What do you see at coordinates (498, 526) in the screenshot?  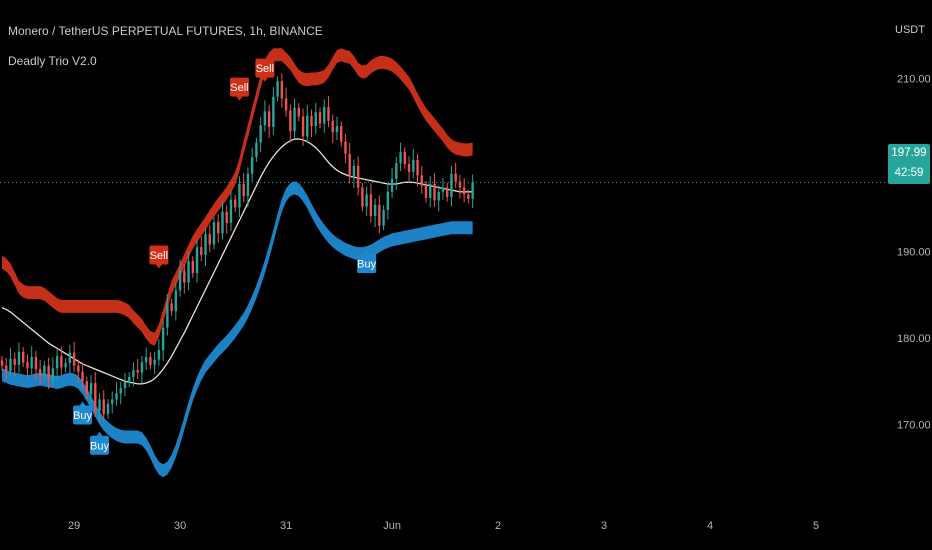 I see `time-axis-tick: 2` at bounding box center [498, 526].